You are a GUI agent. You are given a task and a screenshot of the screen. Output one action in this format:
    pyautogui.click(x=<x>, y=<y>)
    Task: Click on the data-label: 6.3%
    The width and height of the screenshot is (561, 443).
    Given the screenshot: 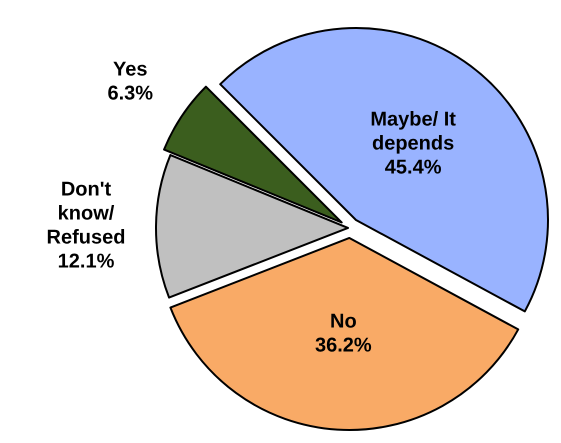 What is the action you would take?
    pyautogui.click(x=130, y=93)
    